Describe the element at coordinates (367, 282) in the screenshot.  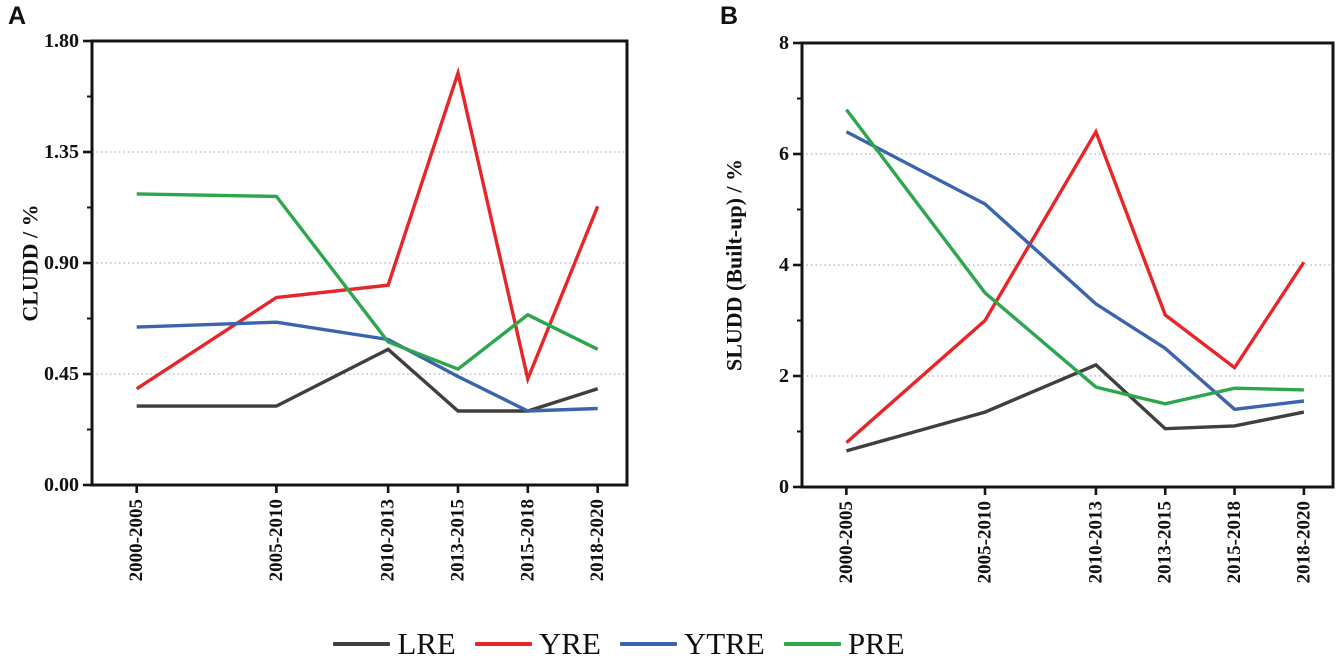
I see `series-line-PRE` at that location.